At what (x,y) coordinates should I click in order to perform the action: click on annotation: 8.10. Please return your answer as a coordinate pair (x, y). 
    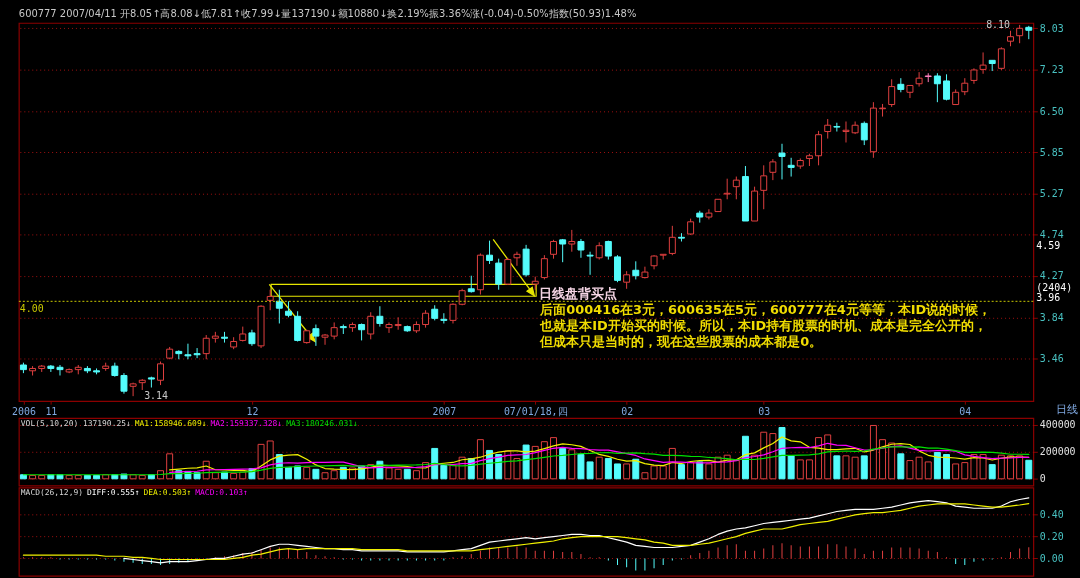
    Looking at the image, I should click on (998, 25).